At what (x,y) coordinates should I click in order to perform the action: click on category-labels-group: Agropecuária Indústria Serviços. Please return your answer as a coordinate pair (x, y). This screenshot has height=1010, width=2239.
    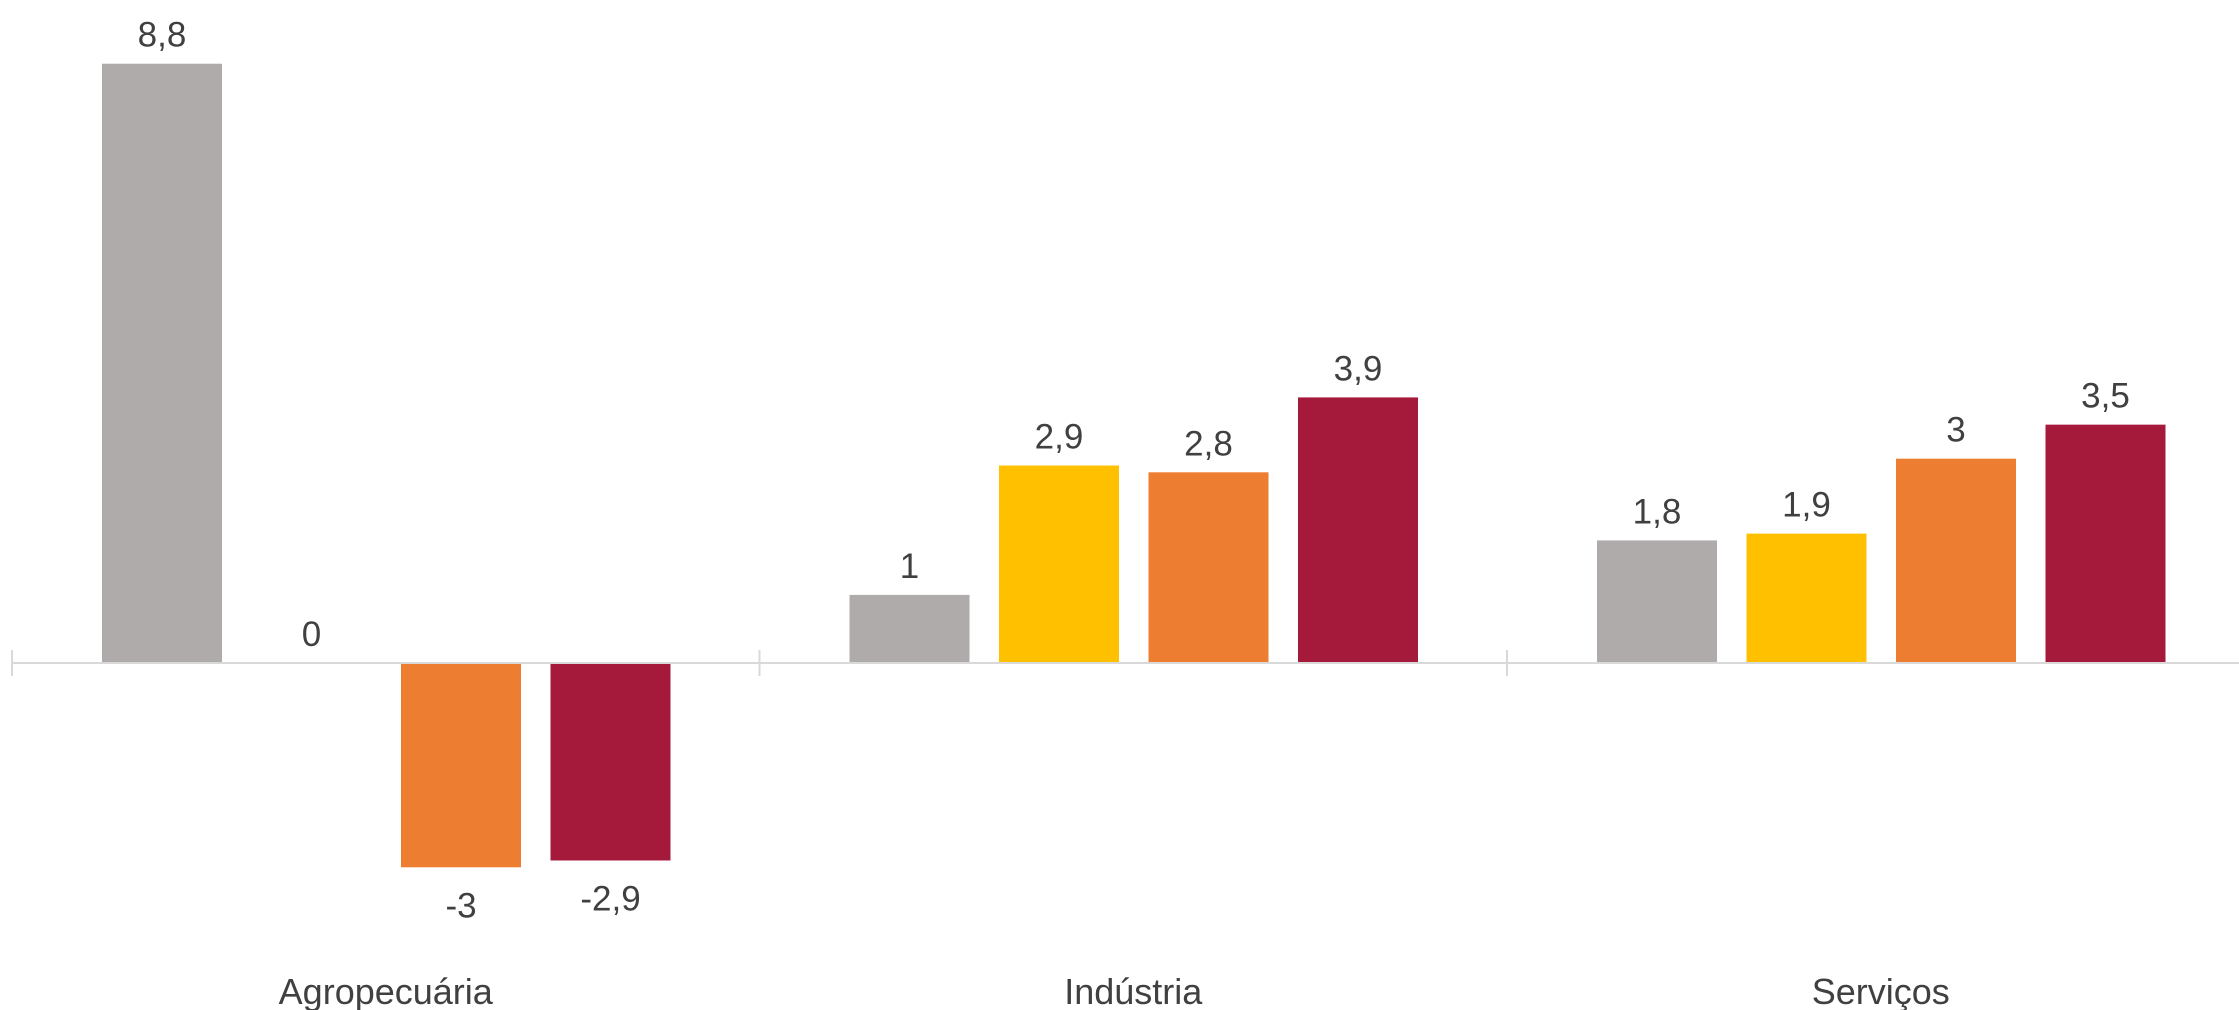
    Looking at the image, I should click on (1114, 990).